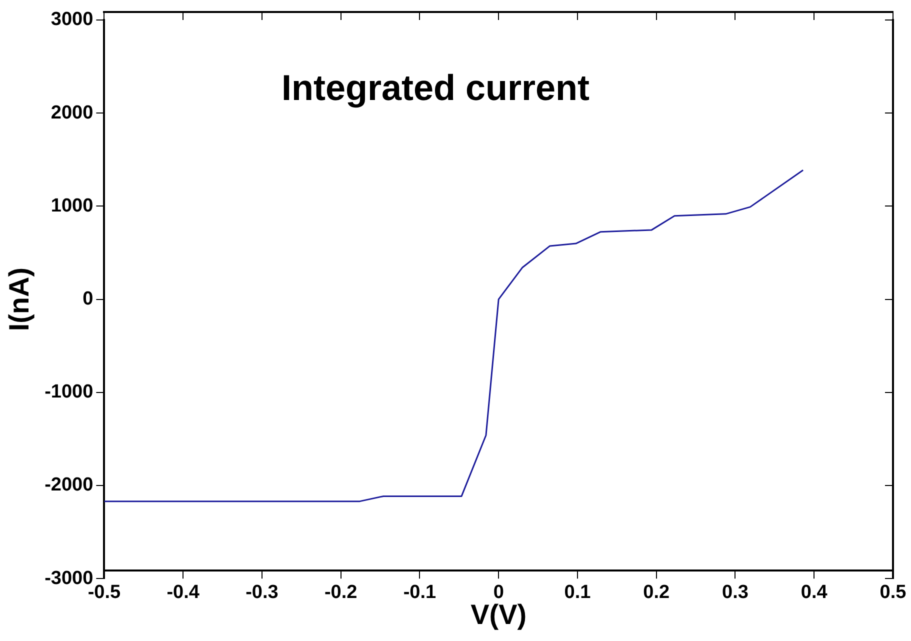 This screenshot has width=911, height=641. What do you see at coordinates (69, 485) in the screenshot?
I see `y-tick-label: -2000` at bounding box center [69, 485].